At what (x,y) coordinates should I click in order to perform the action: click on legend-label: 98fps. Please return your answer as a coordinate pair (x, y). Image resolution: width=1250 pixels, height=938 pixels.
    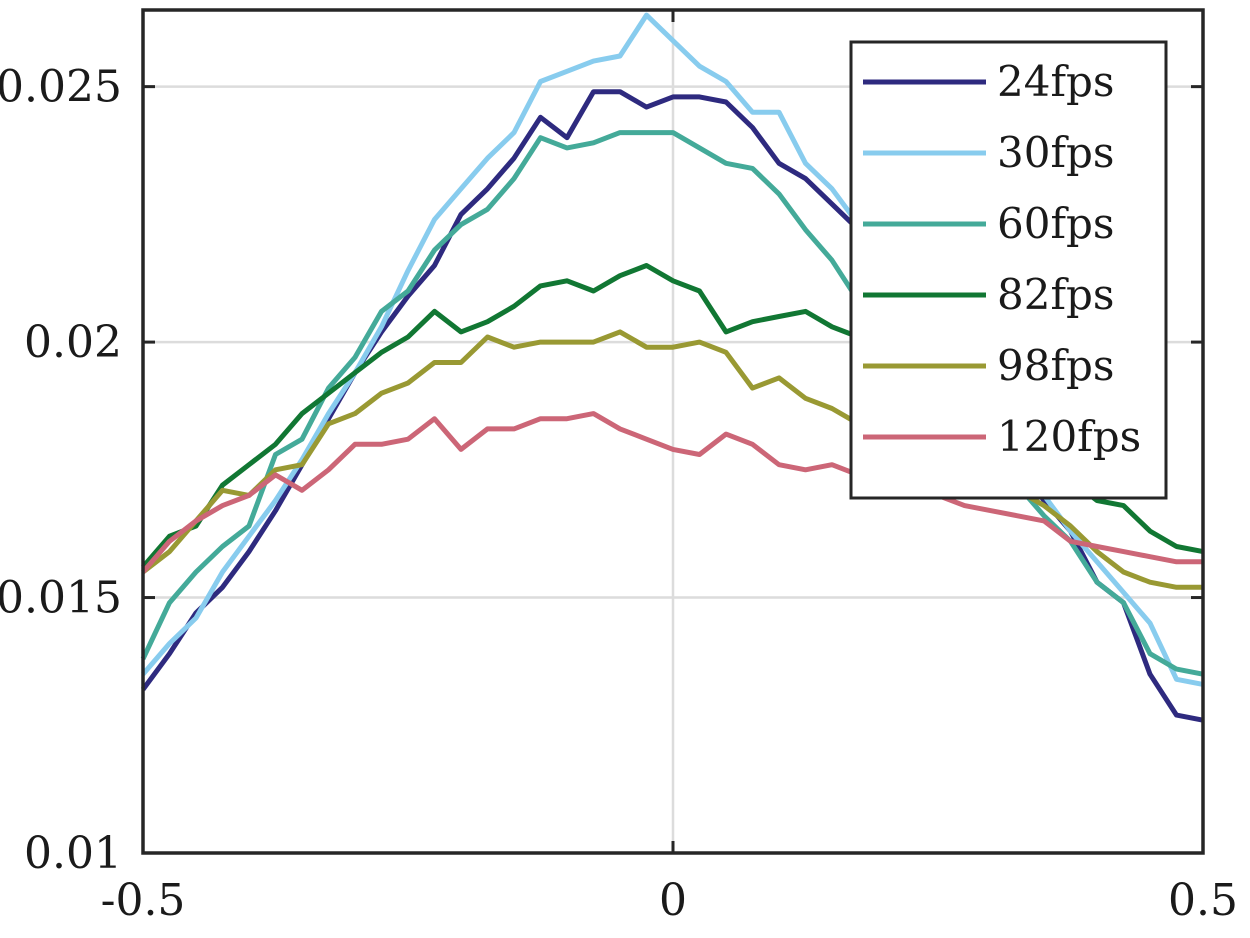
    Looking at the image, I should click on (1055, 365).